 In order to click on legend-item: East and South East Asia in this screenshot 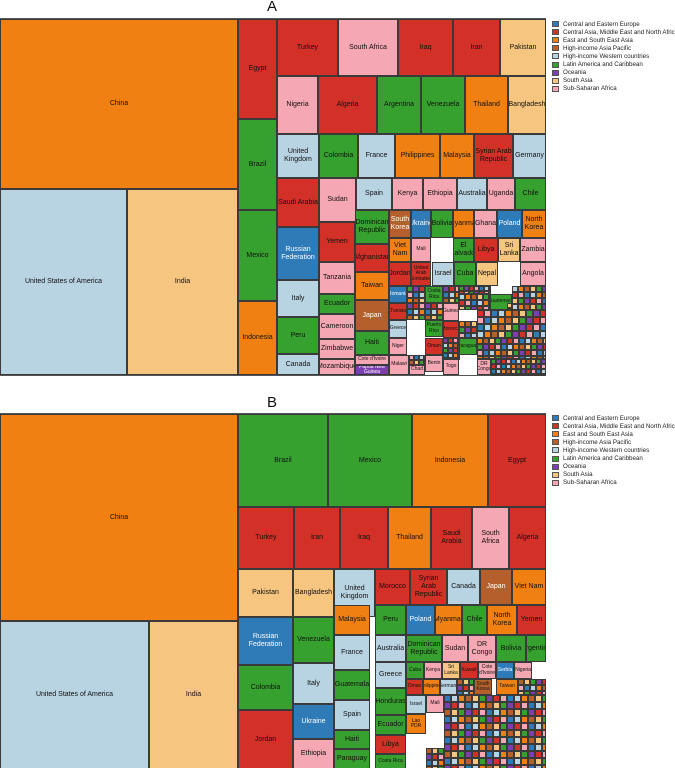, I will do `click(613, 40)`.